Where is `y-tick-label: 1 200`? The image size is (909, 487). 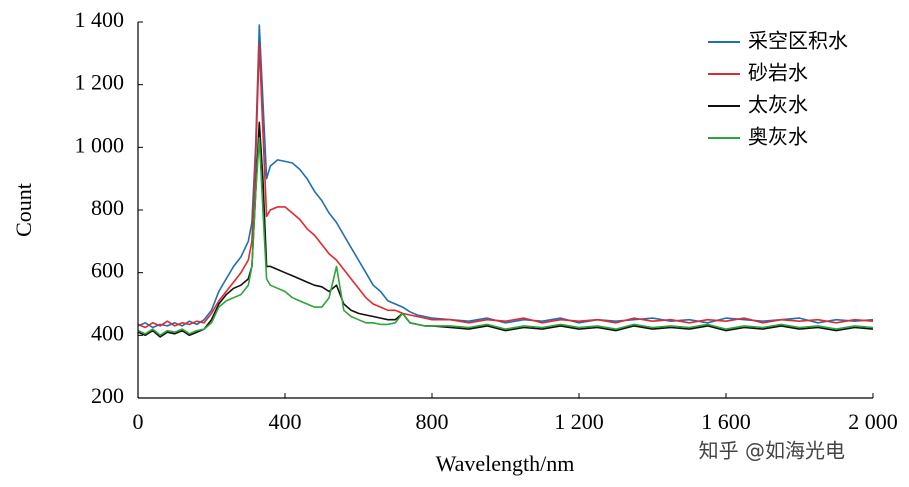 y-tick-label: 1 200 is located at coordinates (100, 82).